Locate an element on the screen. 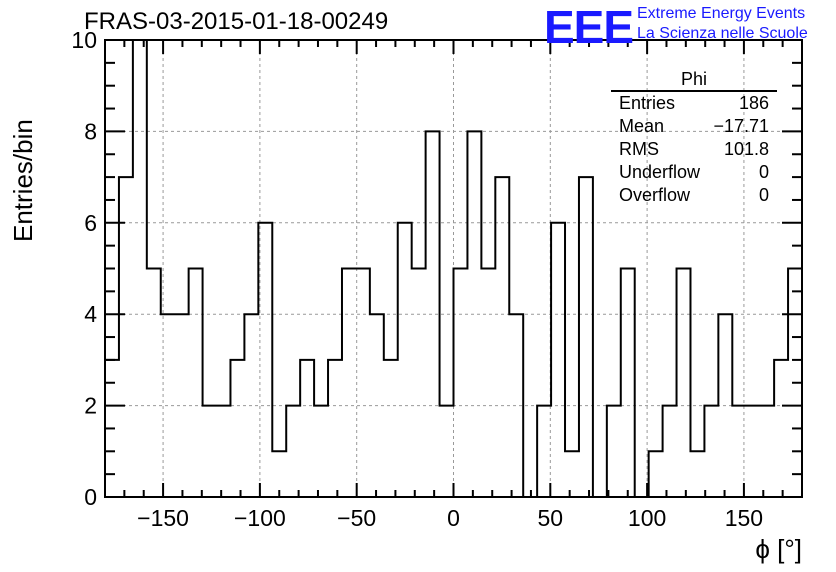 The image size is (836, 572). stats-label: Entries is located at coordinates (647, 103).